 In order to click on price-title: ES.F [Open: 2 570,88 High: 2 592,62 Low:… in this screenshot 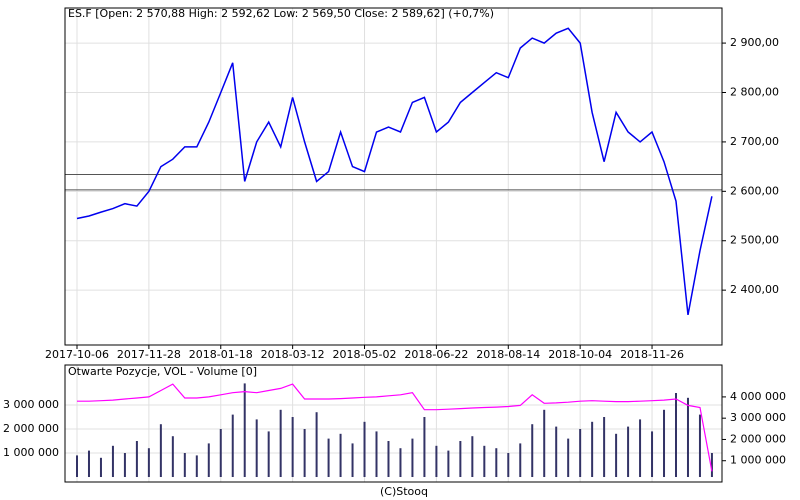, I will do `click(281, 13)`.